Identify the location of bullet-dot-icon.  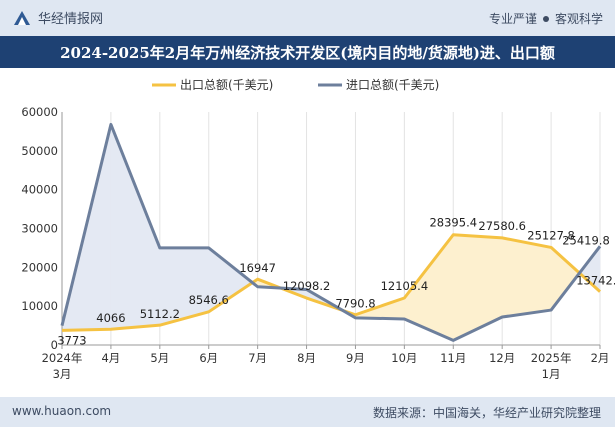
(545, 18).